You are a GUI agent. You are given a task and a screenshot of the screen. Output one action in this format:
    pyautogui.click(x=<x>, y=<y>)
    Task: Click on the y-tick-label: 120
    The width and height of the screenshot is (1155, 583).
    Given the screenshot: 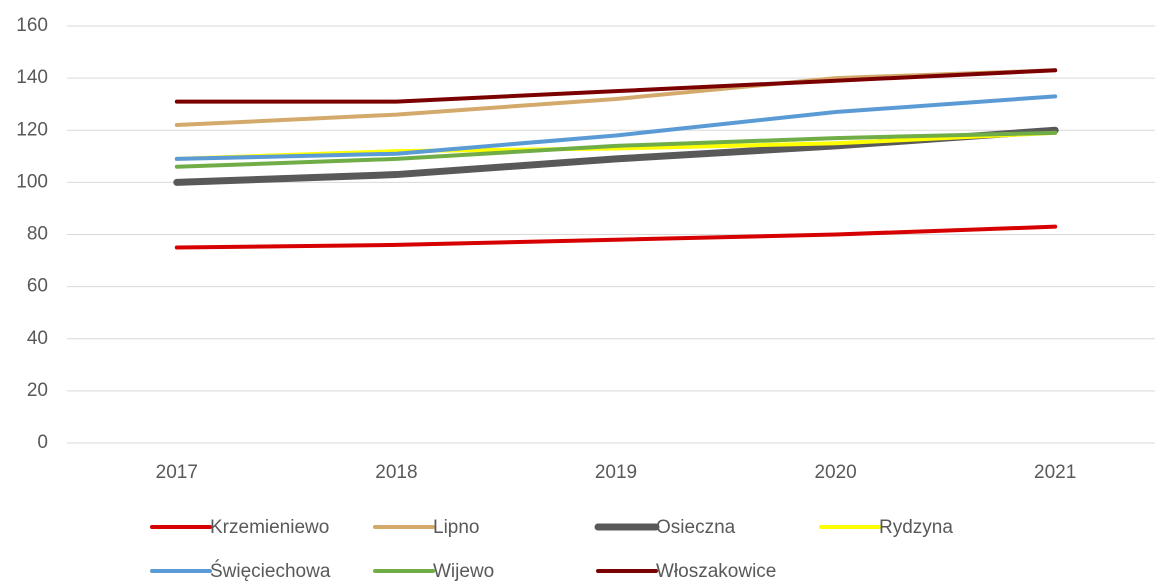 What is the action you would take?
    pyautogui.click(x=32, y=129)
    